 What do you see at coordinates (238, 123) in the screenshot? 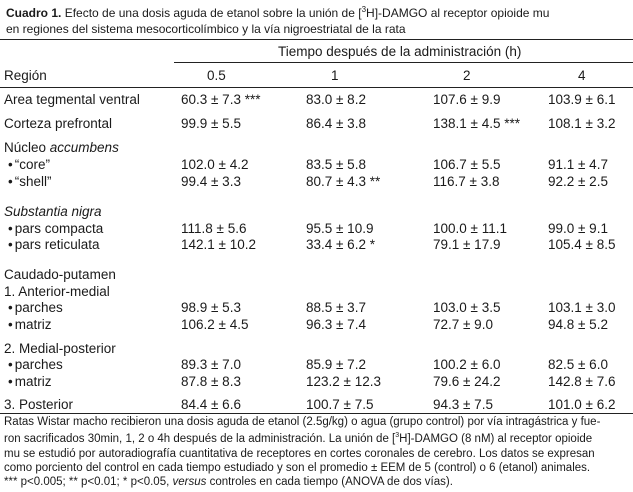
I see `value-cell: 99.9 ± 5.5` at bounding box center [238, 123].